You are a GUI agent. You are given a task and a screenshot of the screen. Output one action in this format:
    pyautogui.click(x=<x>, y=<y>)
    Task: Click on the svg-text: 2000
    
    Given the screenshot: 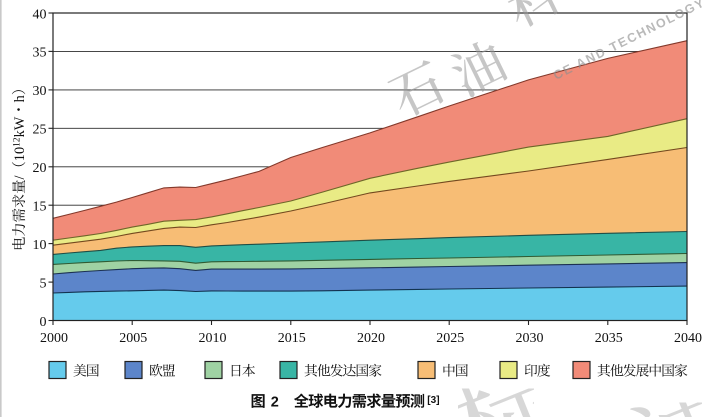 What is the action you would take?
    pyautogui.click(x=54, y=338)
    